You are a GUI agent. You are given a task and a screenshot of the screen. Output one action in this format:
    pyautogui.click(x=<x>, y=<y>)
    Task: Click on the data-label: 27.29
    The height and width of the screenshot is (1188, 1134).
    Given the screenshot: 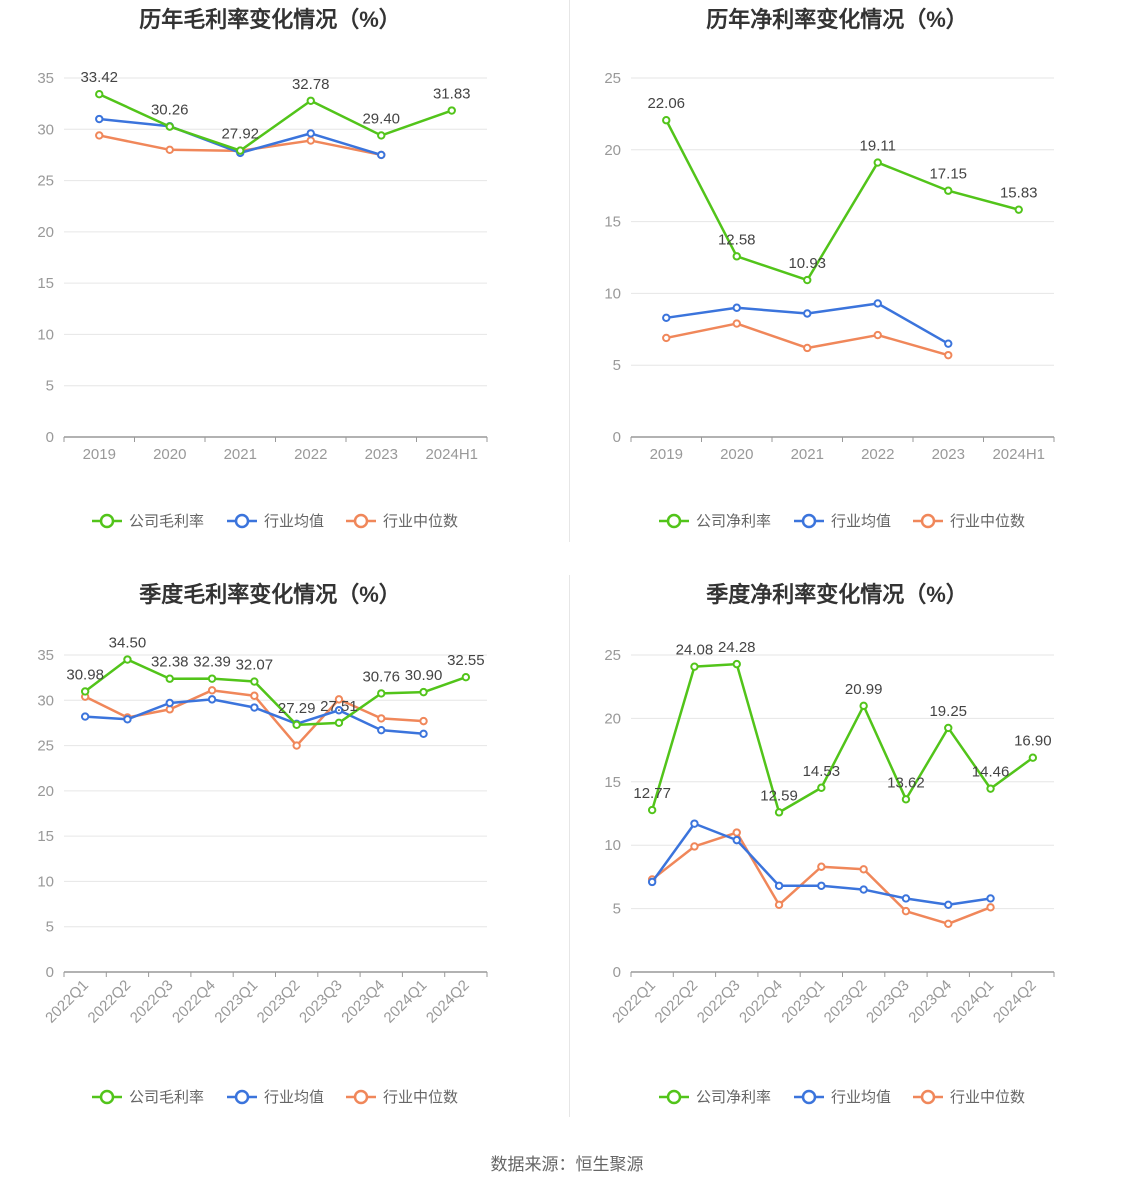 What is the action you would take?
    pyautogui.click(x=297, y=708)
    